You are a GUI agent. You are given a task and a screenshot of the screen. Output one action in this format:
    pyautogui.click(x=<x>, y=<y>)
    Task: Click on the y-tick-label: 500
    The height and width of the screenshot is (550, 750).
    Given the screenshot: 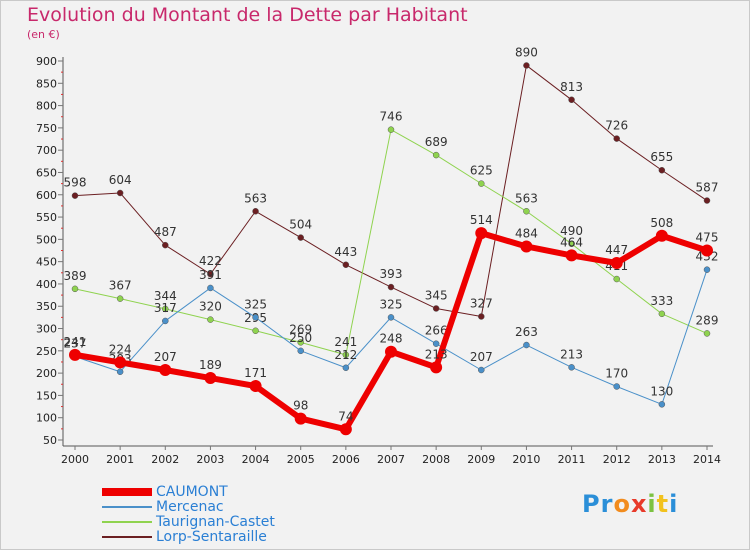 What is the action you would take?
    pyautogui.click(x=46, y=239)
    